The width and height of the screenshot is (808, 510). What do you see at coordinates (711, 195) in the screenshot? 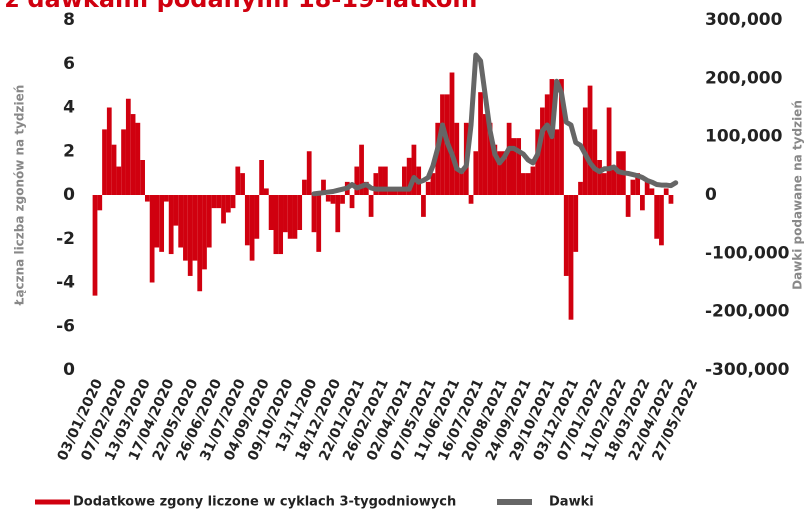
I see `y2-tick-label: 0` at bounding box center [711, 195].